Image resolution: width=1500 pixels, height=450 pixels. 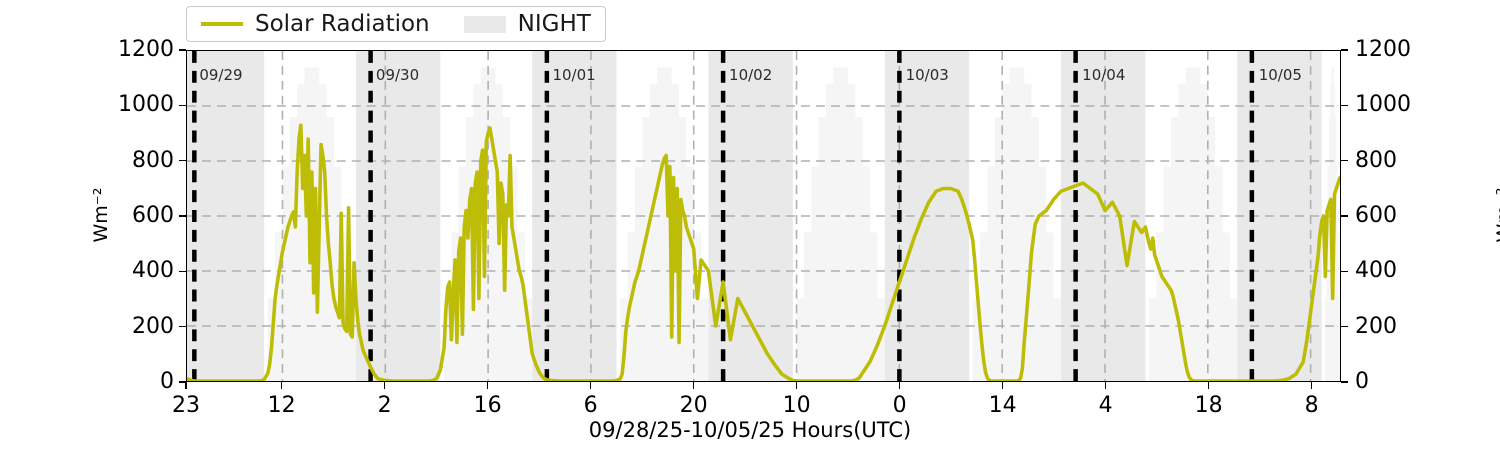 What do you see at coordinates (167, 381) in the screenshot?
I see `y-axis-tick-label-left: 0` at bounding box center [167, 381].